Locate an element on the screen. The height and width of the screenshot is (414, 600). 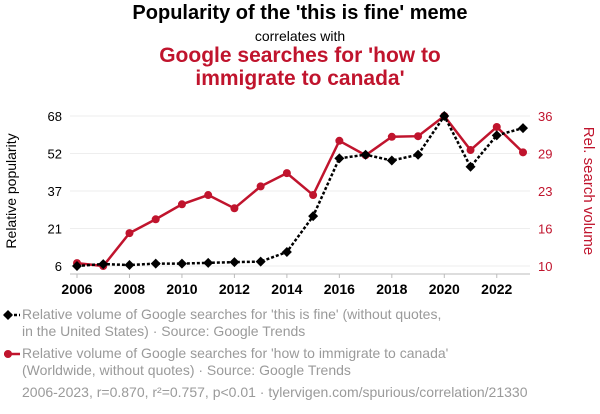
y-axis-label-right: Rel. search volume is located at coordinates (588, 191).